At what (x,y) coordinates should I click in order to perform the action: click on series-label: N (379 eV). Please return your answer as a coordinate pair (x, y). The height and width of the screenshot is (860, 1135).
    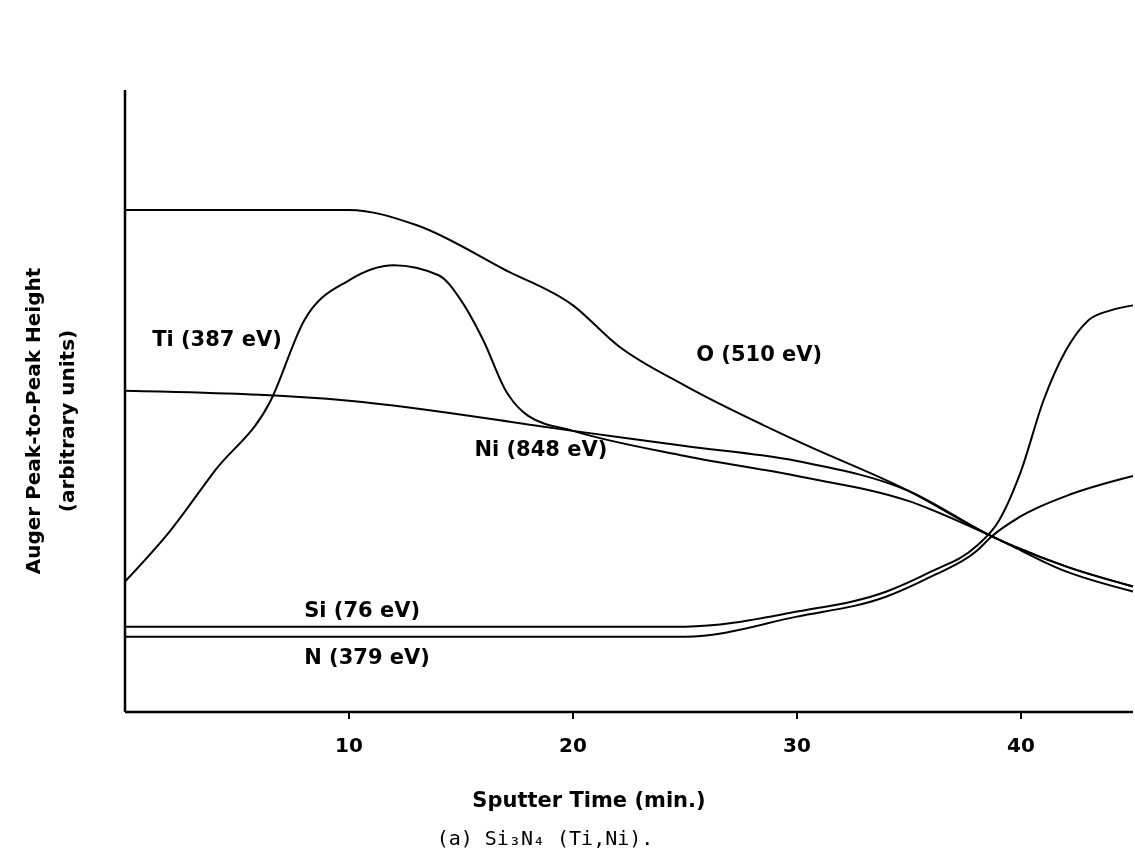
    Looking at the image, I should click on (367, 657).